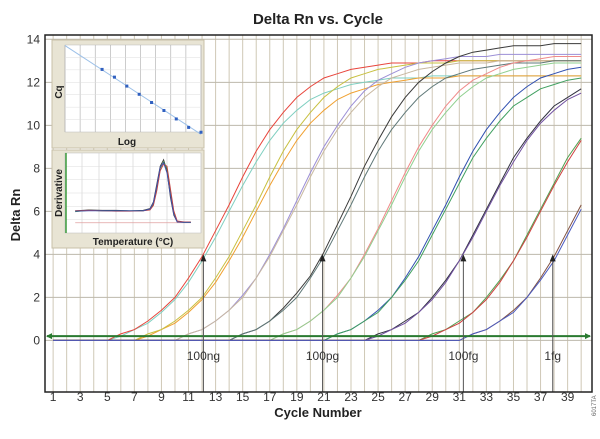 This screenshot has height=439, width=600. I want to click on y-tick-label: 0, so click(36, 340).